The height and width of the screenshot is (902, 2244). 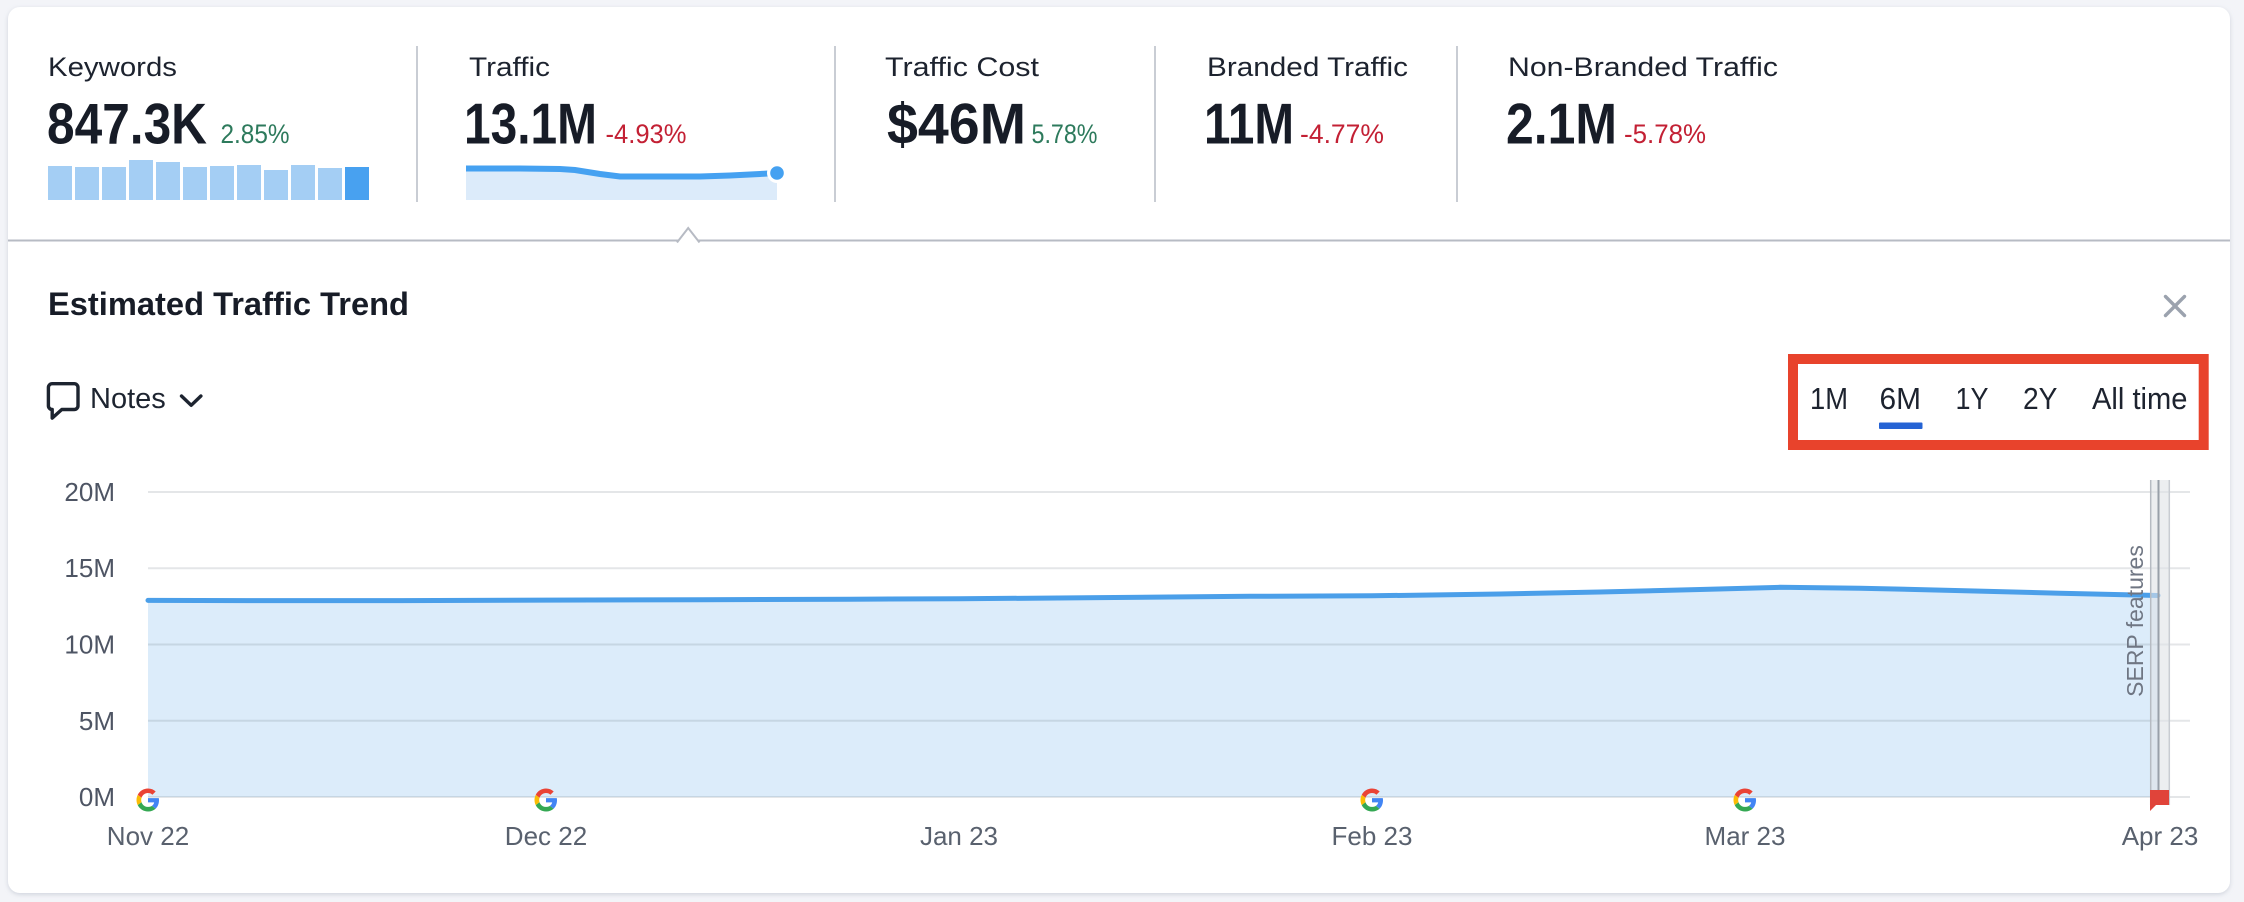 I want to click on svg-text: Mar 23, so click(x=1745, y=836).